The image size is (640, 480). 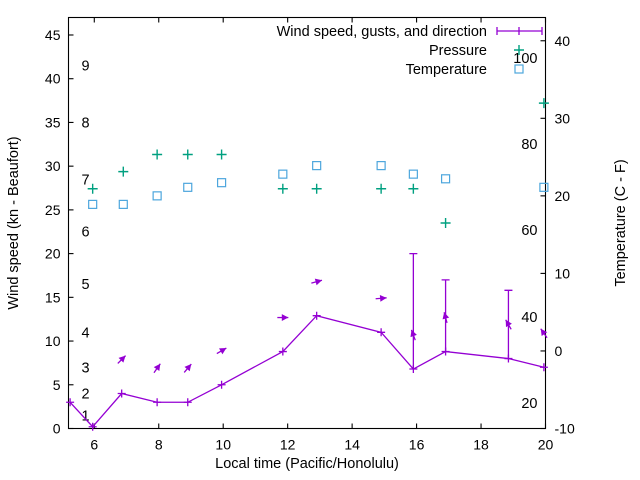 I want to click on fahrenheit-label: 20, so click(x=529, y=404).